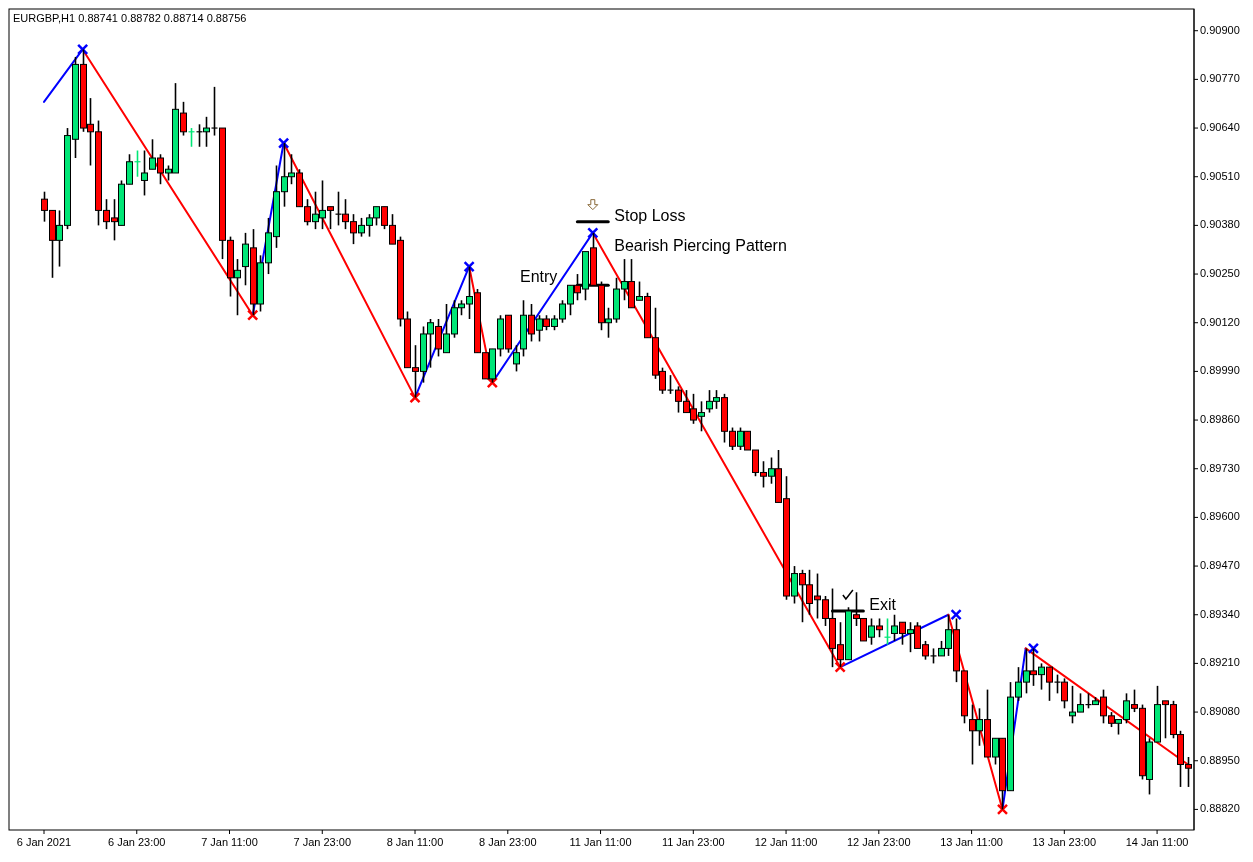  What do you see at coordinates (322, 842) in the screenshot?
I see `x-tick-label: 7 Jan 23:00` at bounding box center [322, 842].